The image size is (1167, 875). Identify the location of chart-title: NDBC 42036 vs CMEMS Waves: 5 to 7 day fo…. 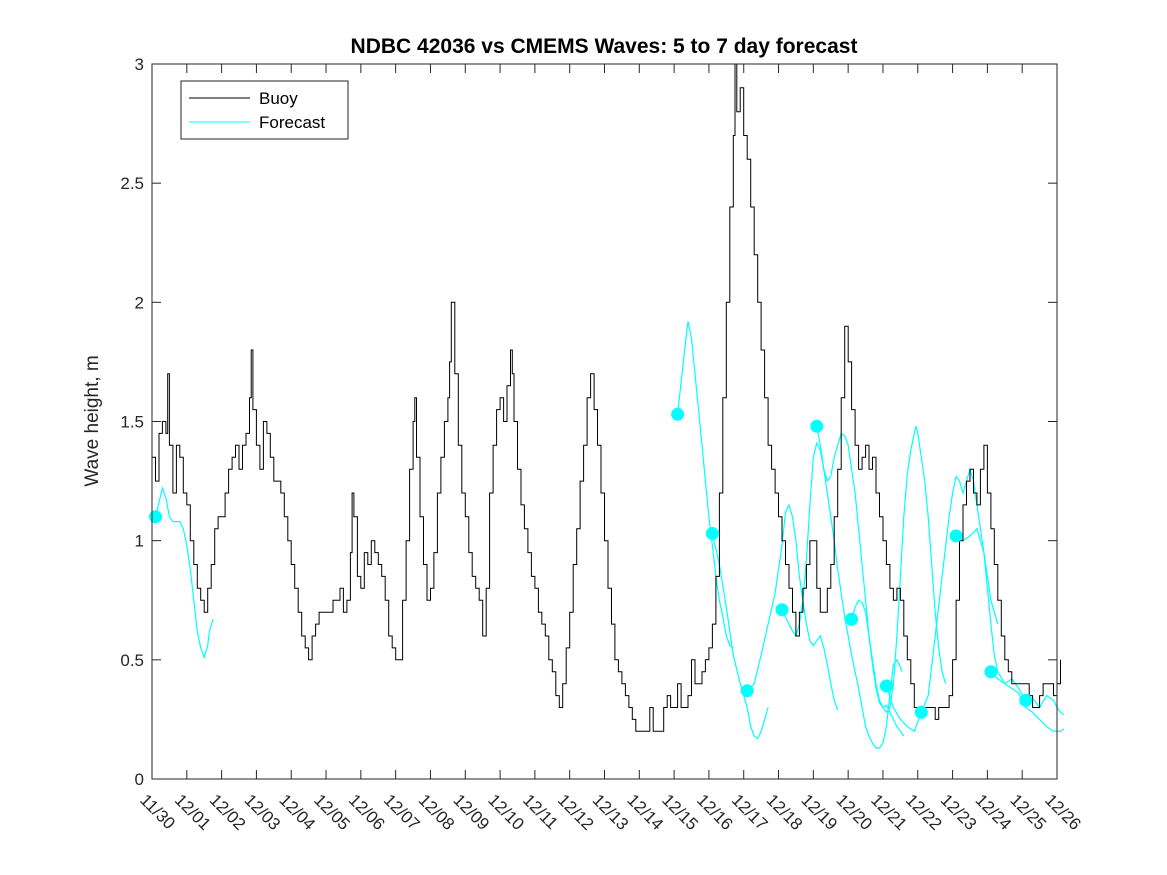
(604, 46).